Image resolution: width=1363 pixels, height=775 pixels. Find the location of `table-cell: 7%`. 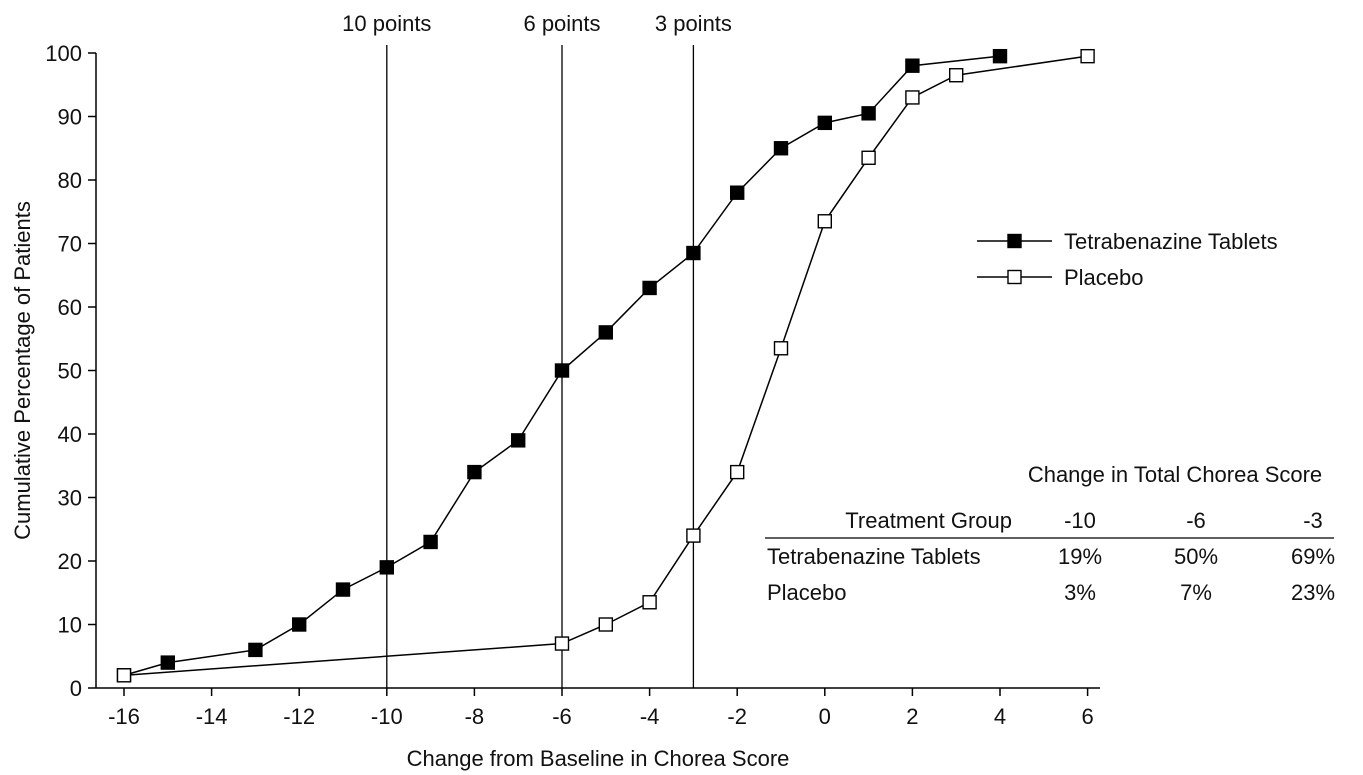

table-cell: 7% is located at coordinates (1196, 592).